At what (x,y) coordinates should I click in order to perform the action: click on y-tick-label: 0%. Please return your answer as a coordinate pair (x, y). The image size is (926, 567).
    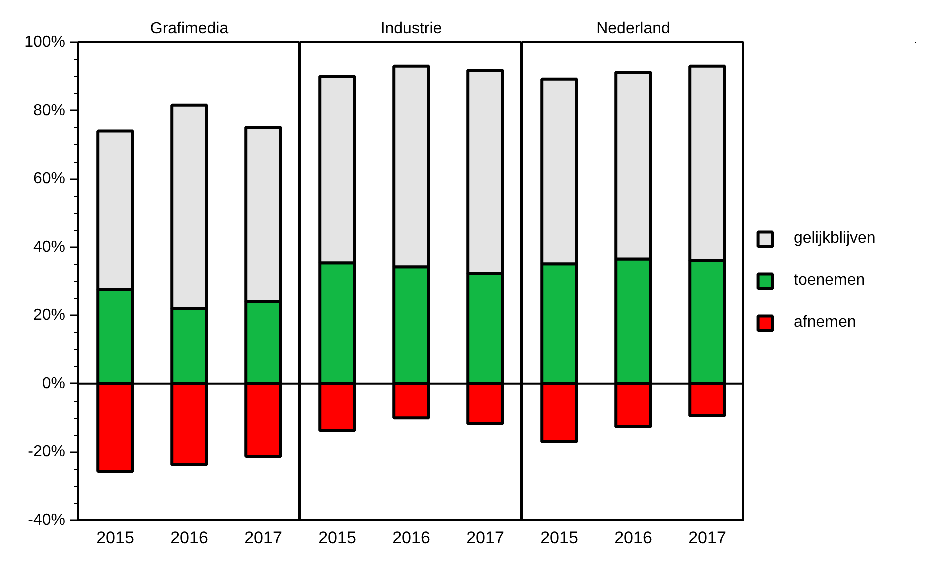
    Looking at the image, I should click on (54, 383).